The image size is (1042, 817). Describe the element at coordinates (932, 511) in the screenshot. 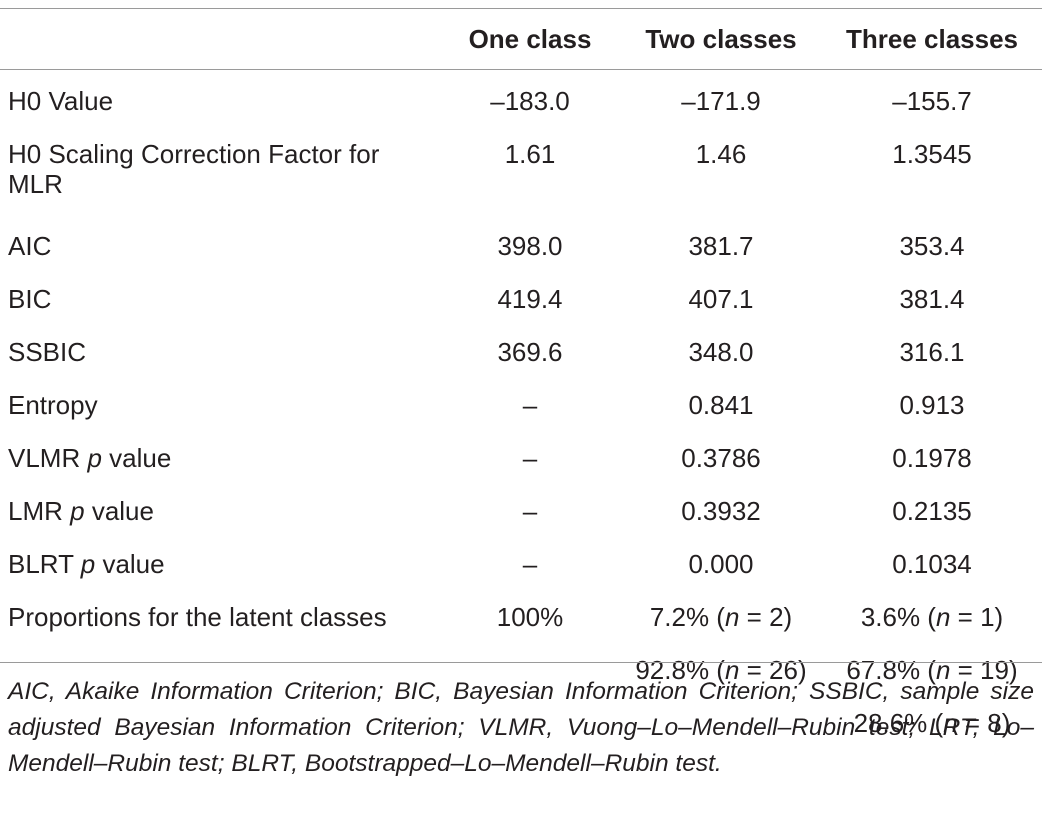

I see `value-cell: 0.2135` at that location.